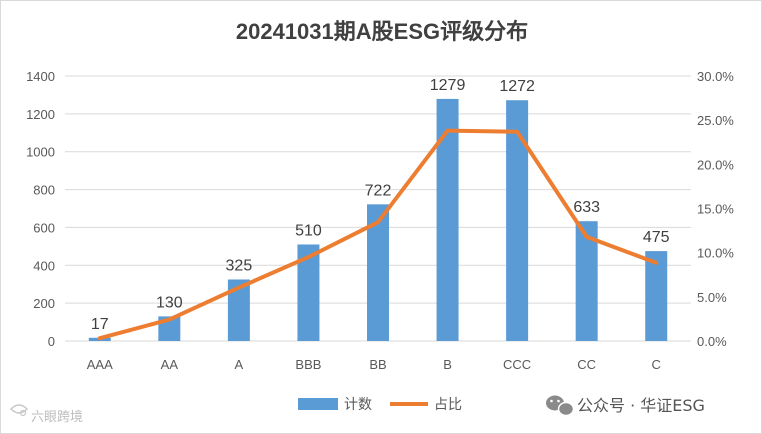 The image size is (762, 434). Describe the element at coordinates (40, 76) in the screenshot. I see `y-tick-label: 1400` at that location.